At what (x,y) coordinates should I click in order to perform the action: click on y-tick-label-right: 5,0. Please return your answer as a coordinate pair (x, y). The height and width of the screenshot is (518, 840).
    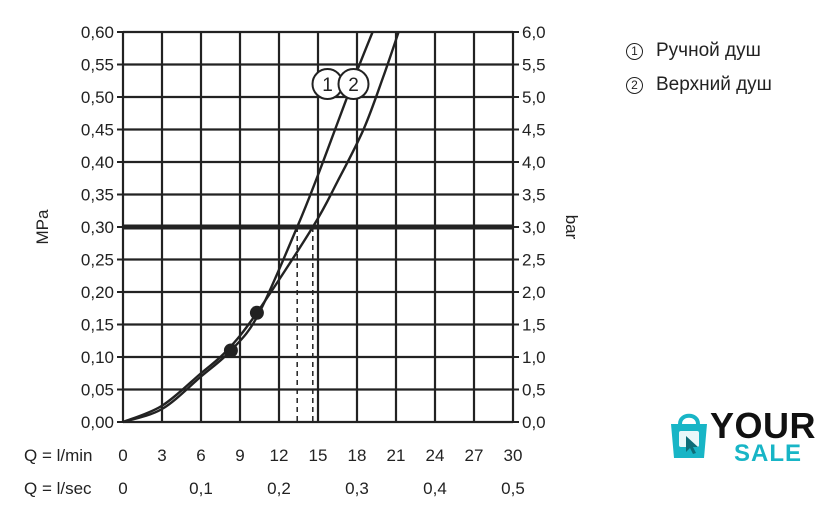
    Looking at the image, I should click on (534, 97).